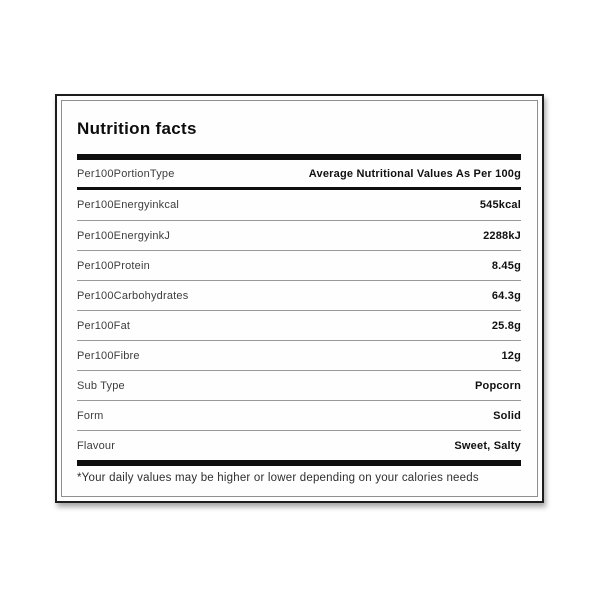  Describe the element at coordinates (507, 415) in the screenshot. I see `row-value: Solid` at that location.